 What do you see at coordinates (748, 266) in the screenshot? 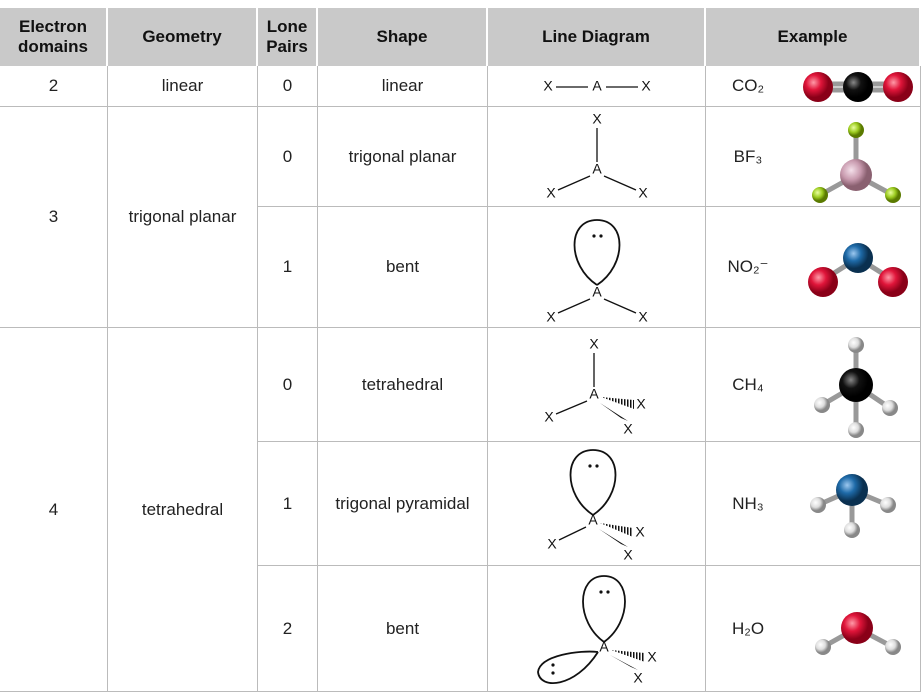
I see `formula: NO₂⁻` at bounding box center [748, 266].